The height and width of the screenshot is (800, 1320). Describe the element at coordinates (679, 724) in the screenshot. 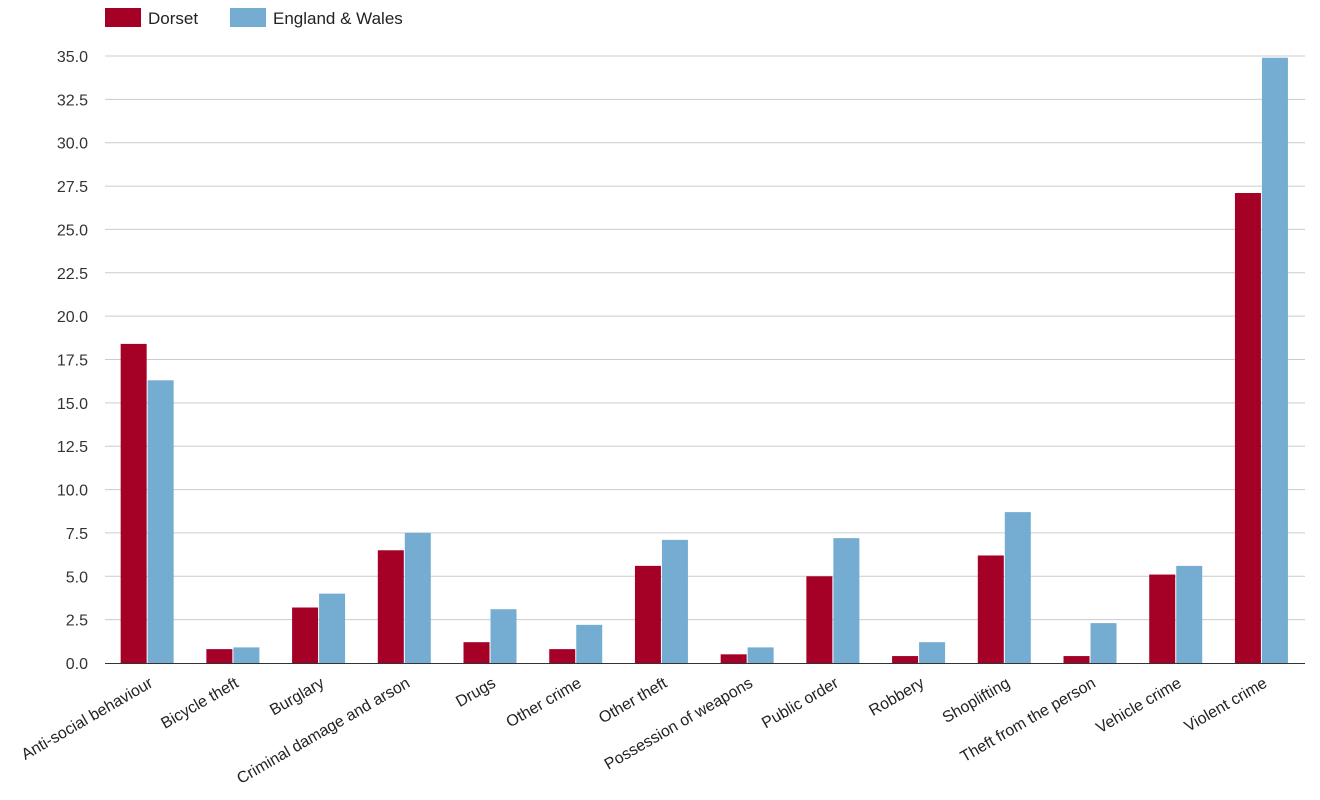

I see `x-tick-label-possession-of-weapons: Possession of weapons` at that location.